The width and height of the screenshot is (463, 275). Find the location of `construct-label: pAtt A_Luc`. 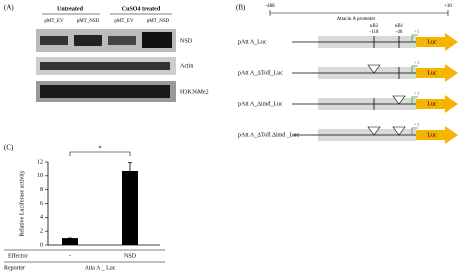

construct-label: pAtt A_Luc is located at coordinates (252, 42).